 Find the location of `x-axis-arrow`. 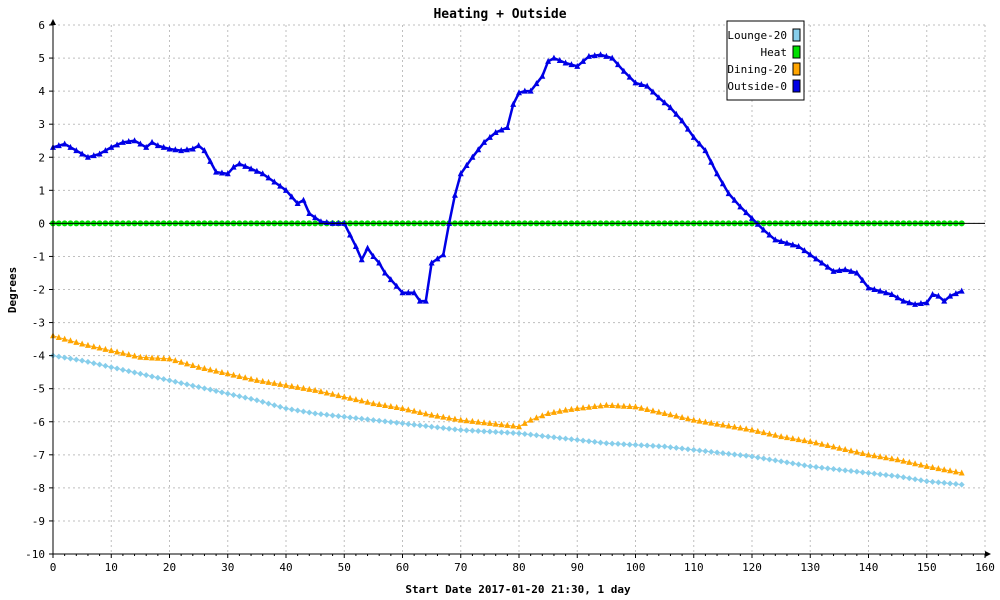

x-axis-arrow is located at coordinates (988, 554).